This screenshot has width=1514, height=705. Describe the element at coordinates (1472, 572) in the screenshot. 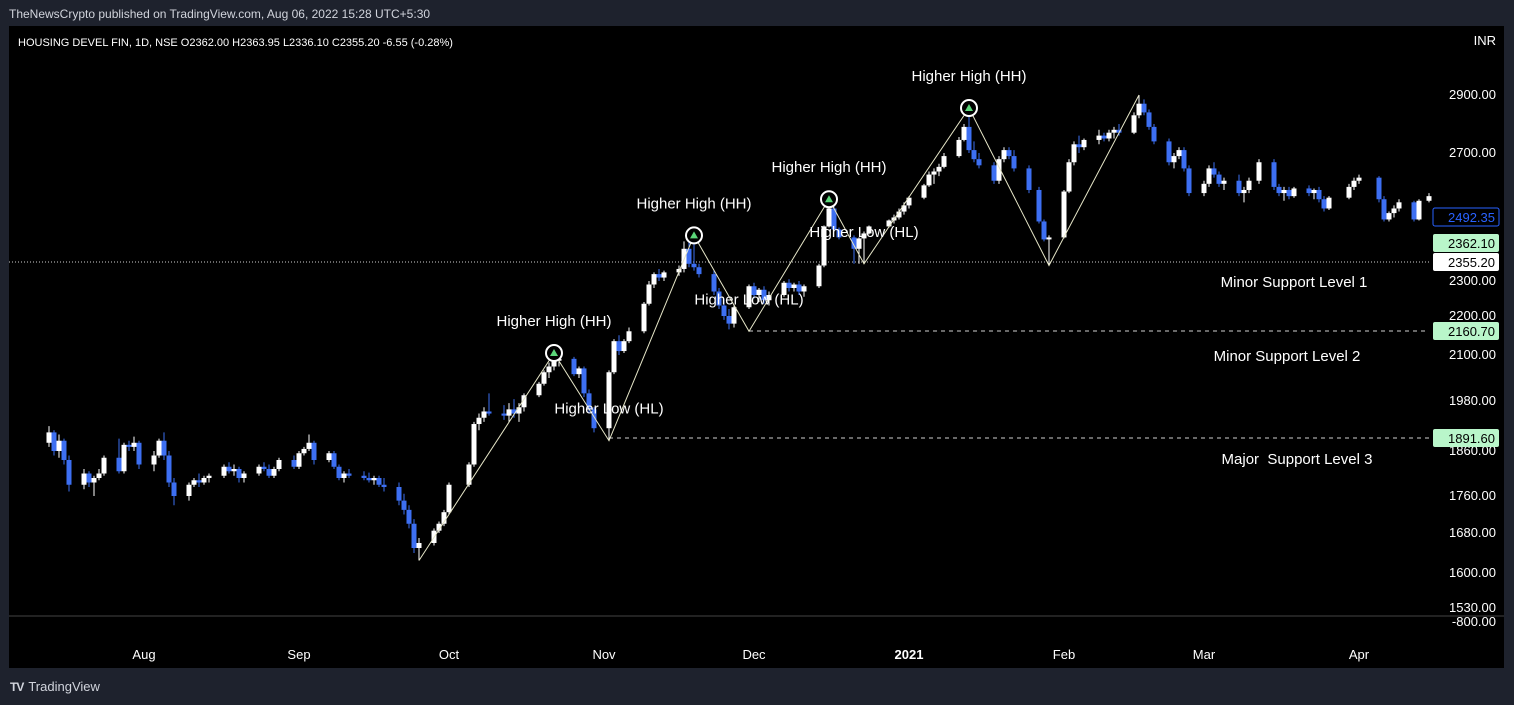

I see `y-tick-label: 1600.00` at that location.